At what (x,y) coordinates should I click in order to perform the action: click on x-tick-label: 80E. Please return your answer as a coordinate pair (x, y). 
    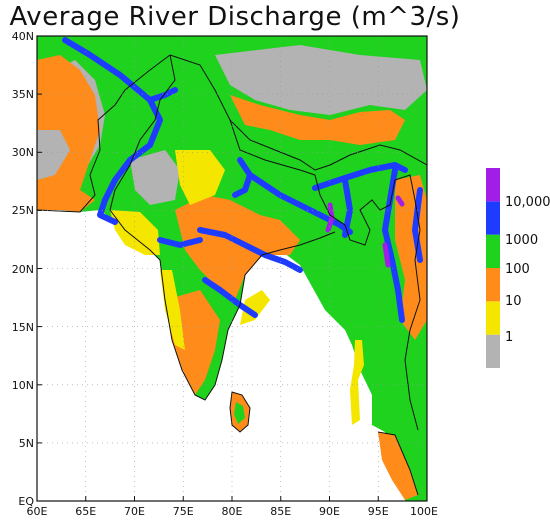
    Looking at the image, I should click on (232, 511).